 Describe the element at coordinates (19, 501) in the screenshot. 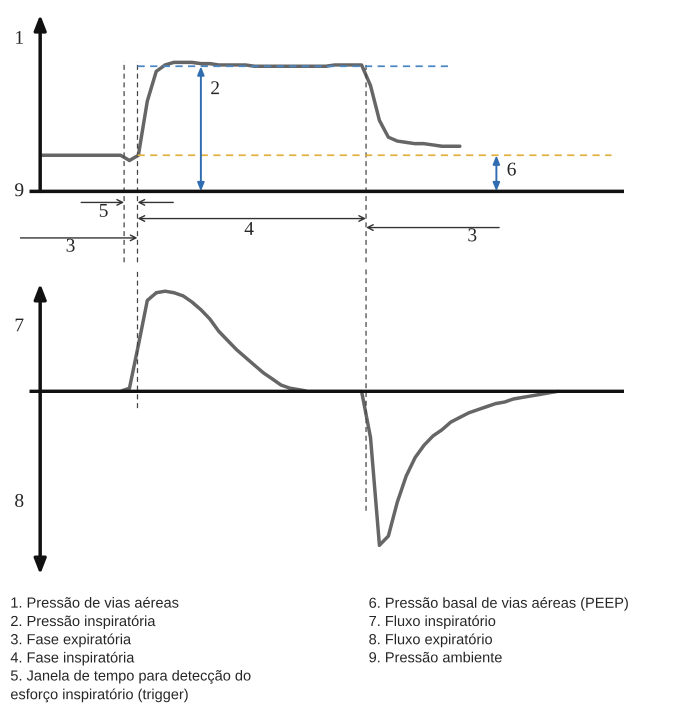

I see `text: 8` at that location.